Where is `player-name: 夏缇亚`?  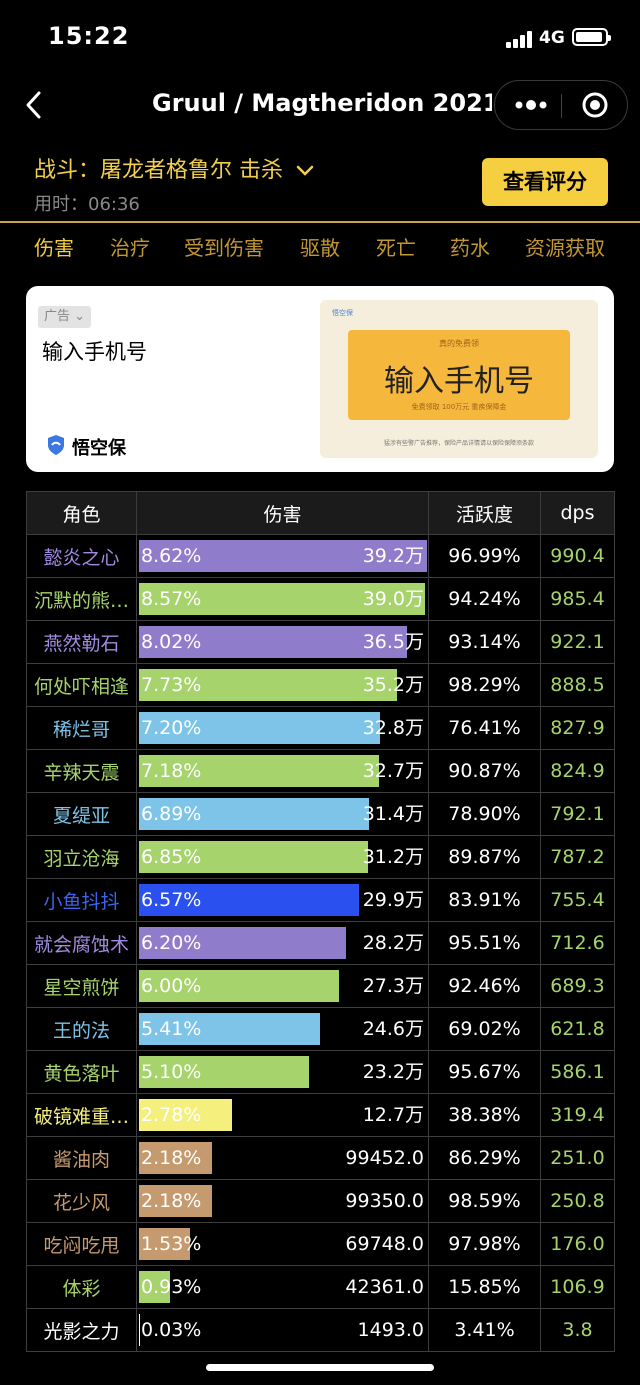
player-name: 夏缇亚 is located at coordinates (81, 814).